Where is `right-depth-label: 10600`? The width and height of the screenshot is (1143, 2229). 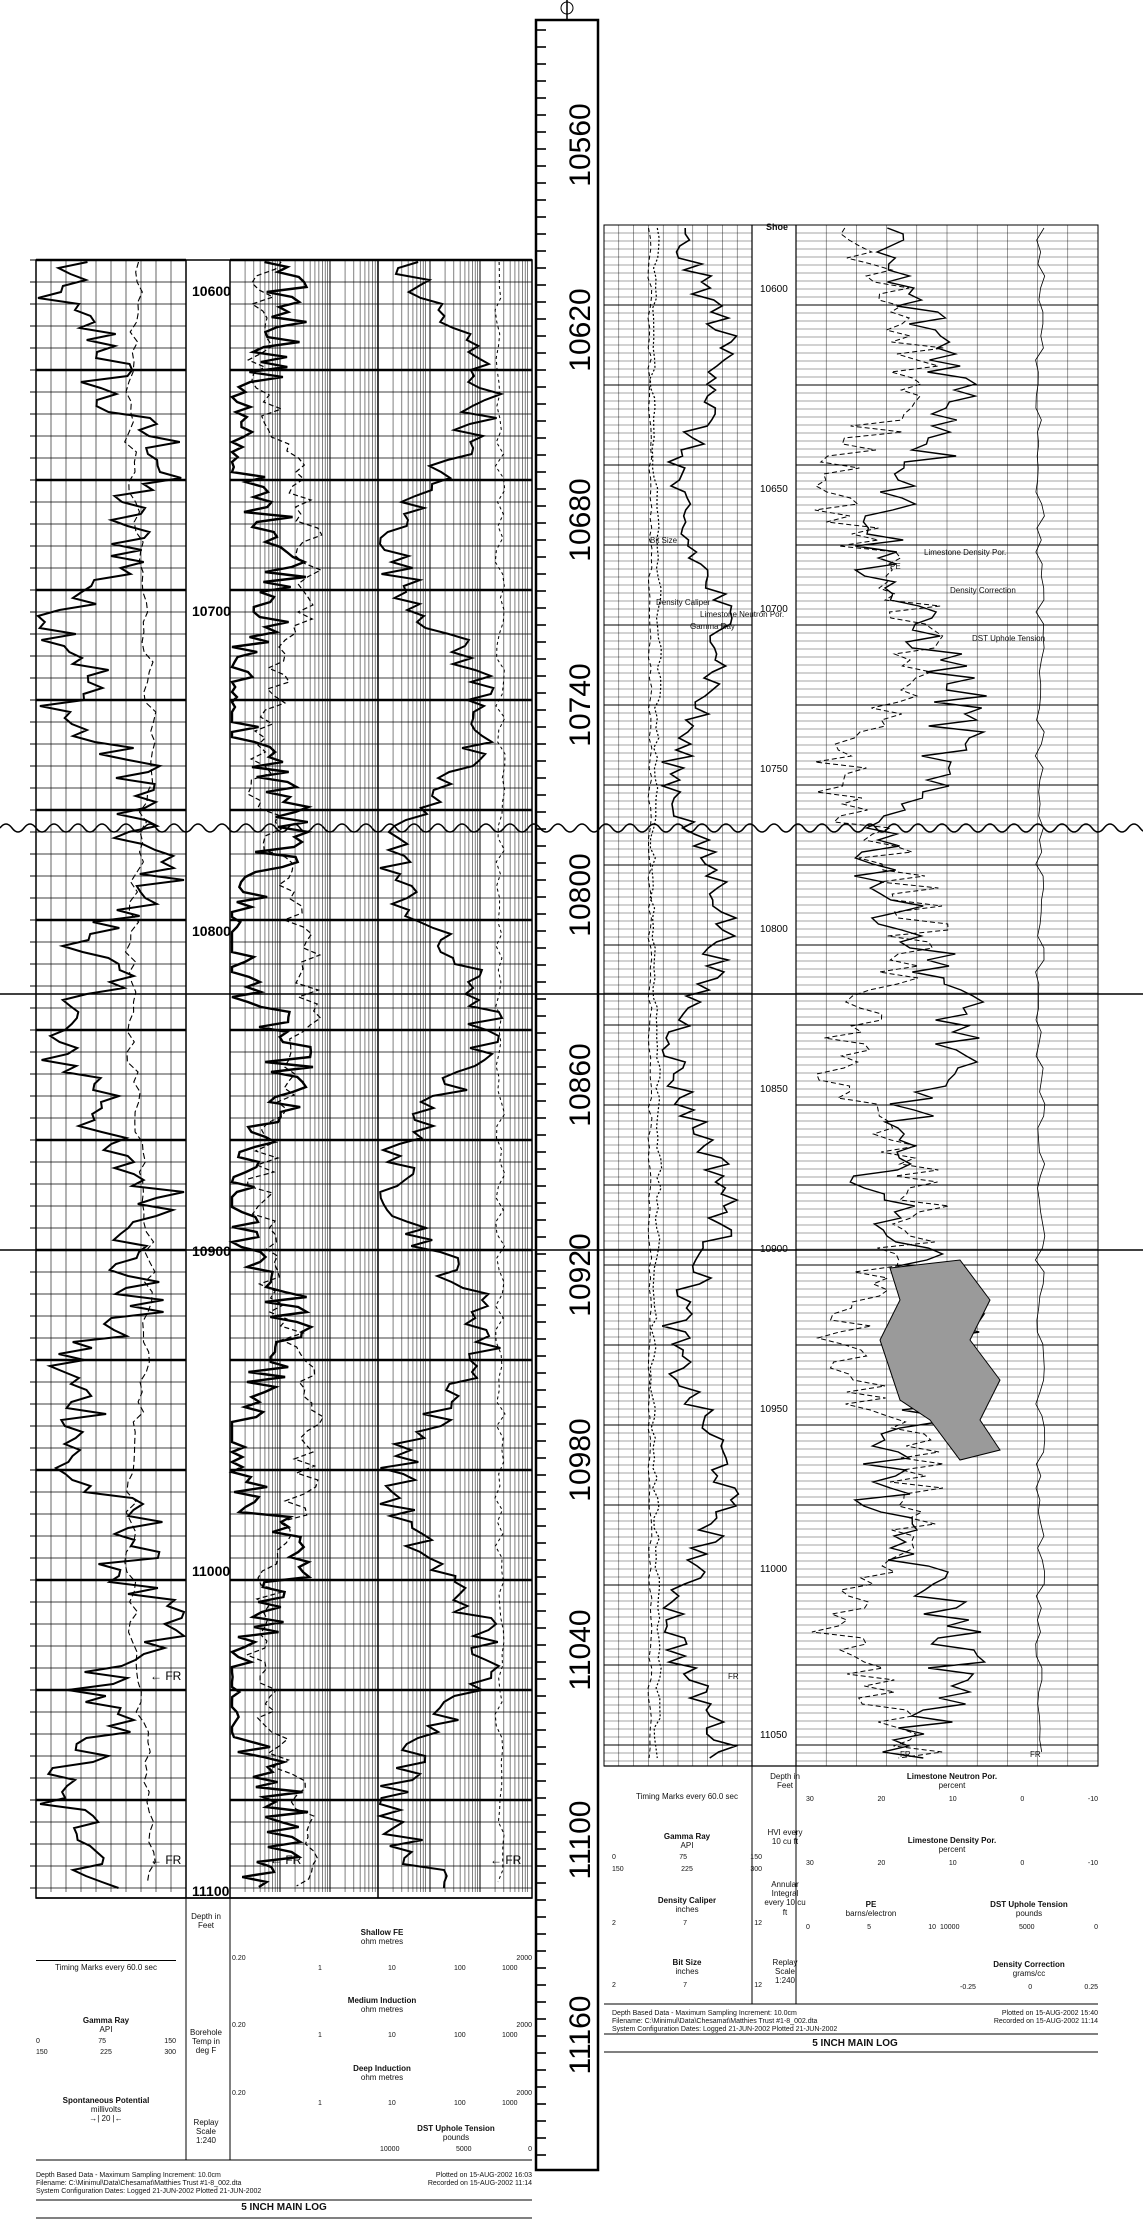
right-depth-label: 10600 is located at coordinates (774, 289).